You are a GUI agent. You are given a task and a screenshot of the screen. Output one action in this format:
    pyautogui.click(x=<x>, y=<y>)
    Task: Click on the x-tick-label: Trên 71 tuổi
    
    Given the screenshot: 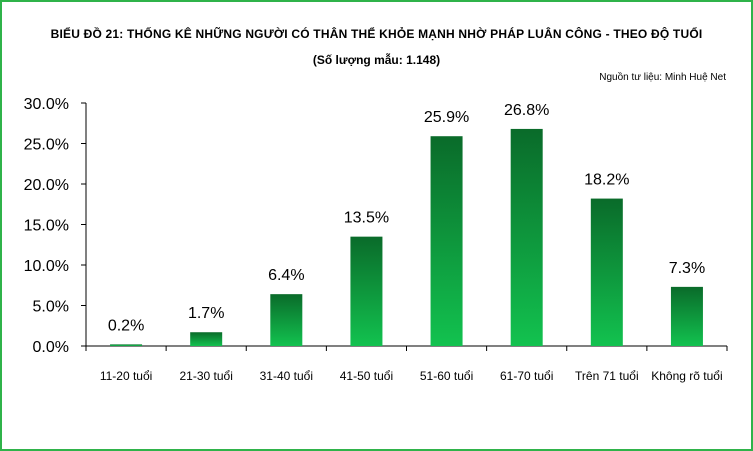 What is the action you would take?
    pyautogui.click(x=607, y=376)
    